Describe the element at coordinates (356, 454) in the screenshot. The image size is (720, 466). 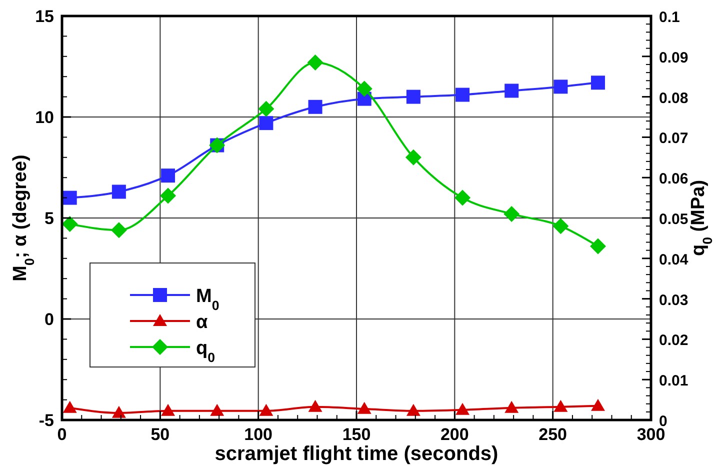
I see `x-axis-title: scramjet flight time (seconds)` at that location.